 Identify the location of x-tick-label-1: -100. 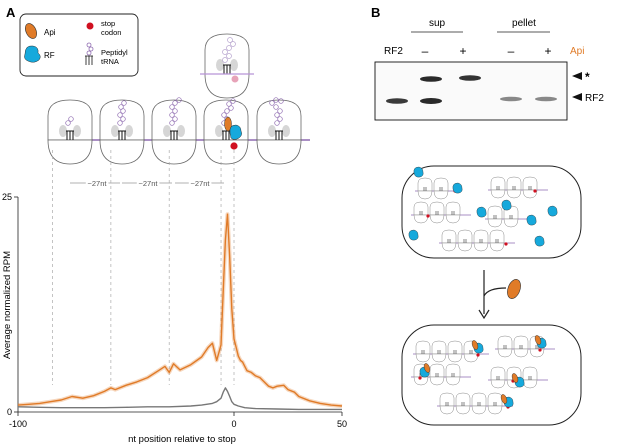
(18, 424).